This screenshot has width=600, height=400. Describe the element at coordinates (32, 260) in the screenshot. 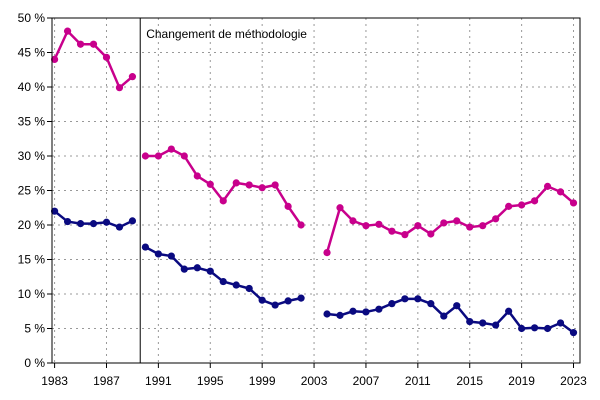

I see `y-tick-label: 15 %` at that location.